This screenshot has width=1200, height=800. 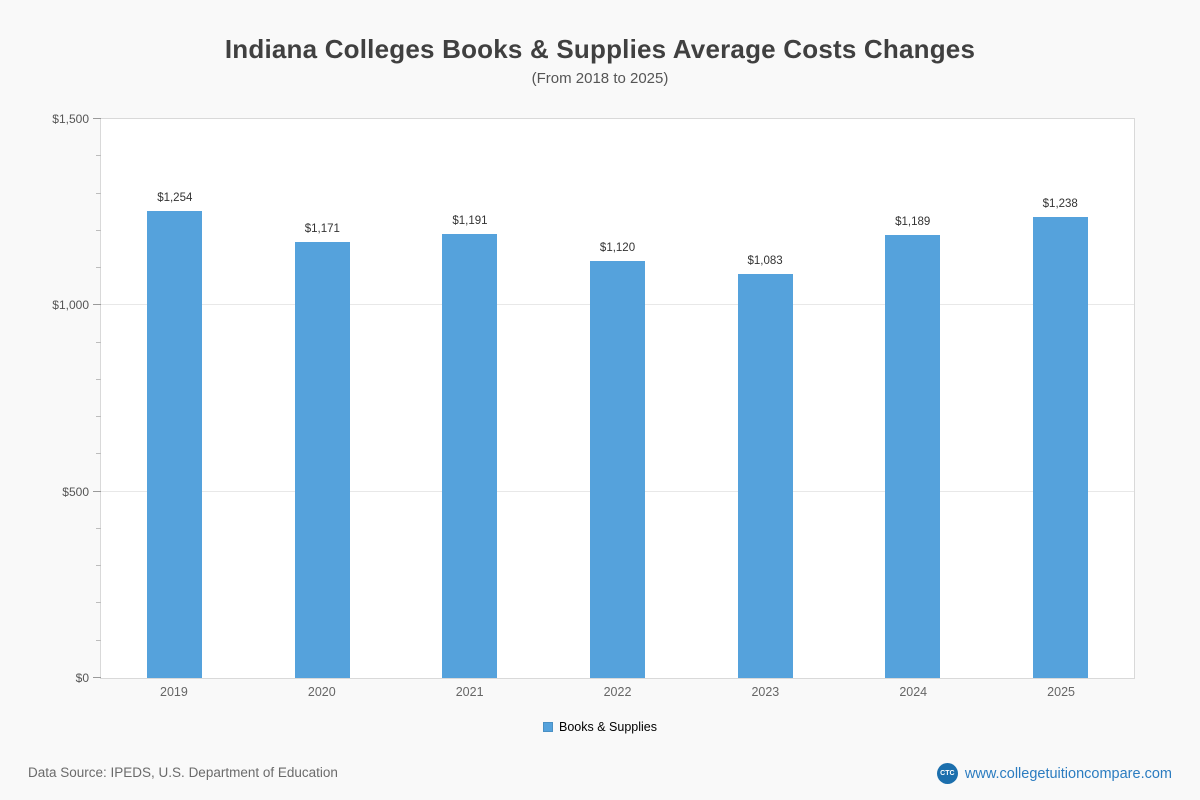 I want to click on legend: Books & Supplies, so click(x=600, y=727).